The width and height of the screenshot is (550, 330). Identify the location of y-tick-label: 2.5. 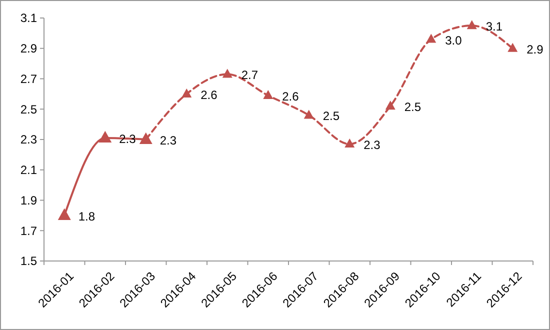
(29, 109).